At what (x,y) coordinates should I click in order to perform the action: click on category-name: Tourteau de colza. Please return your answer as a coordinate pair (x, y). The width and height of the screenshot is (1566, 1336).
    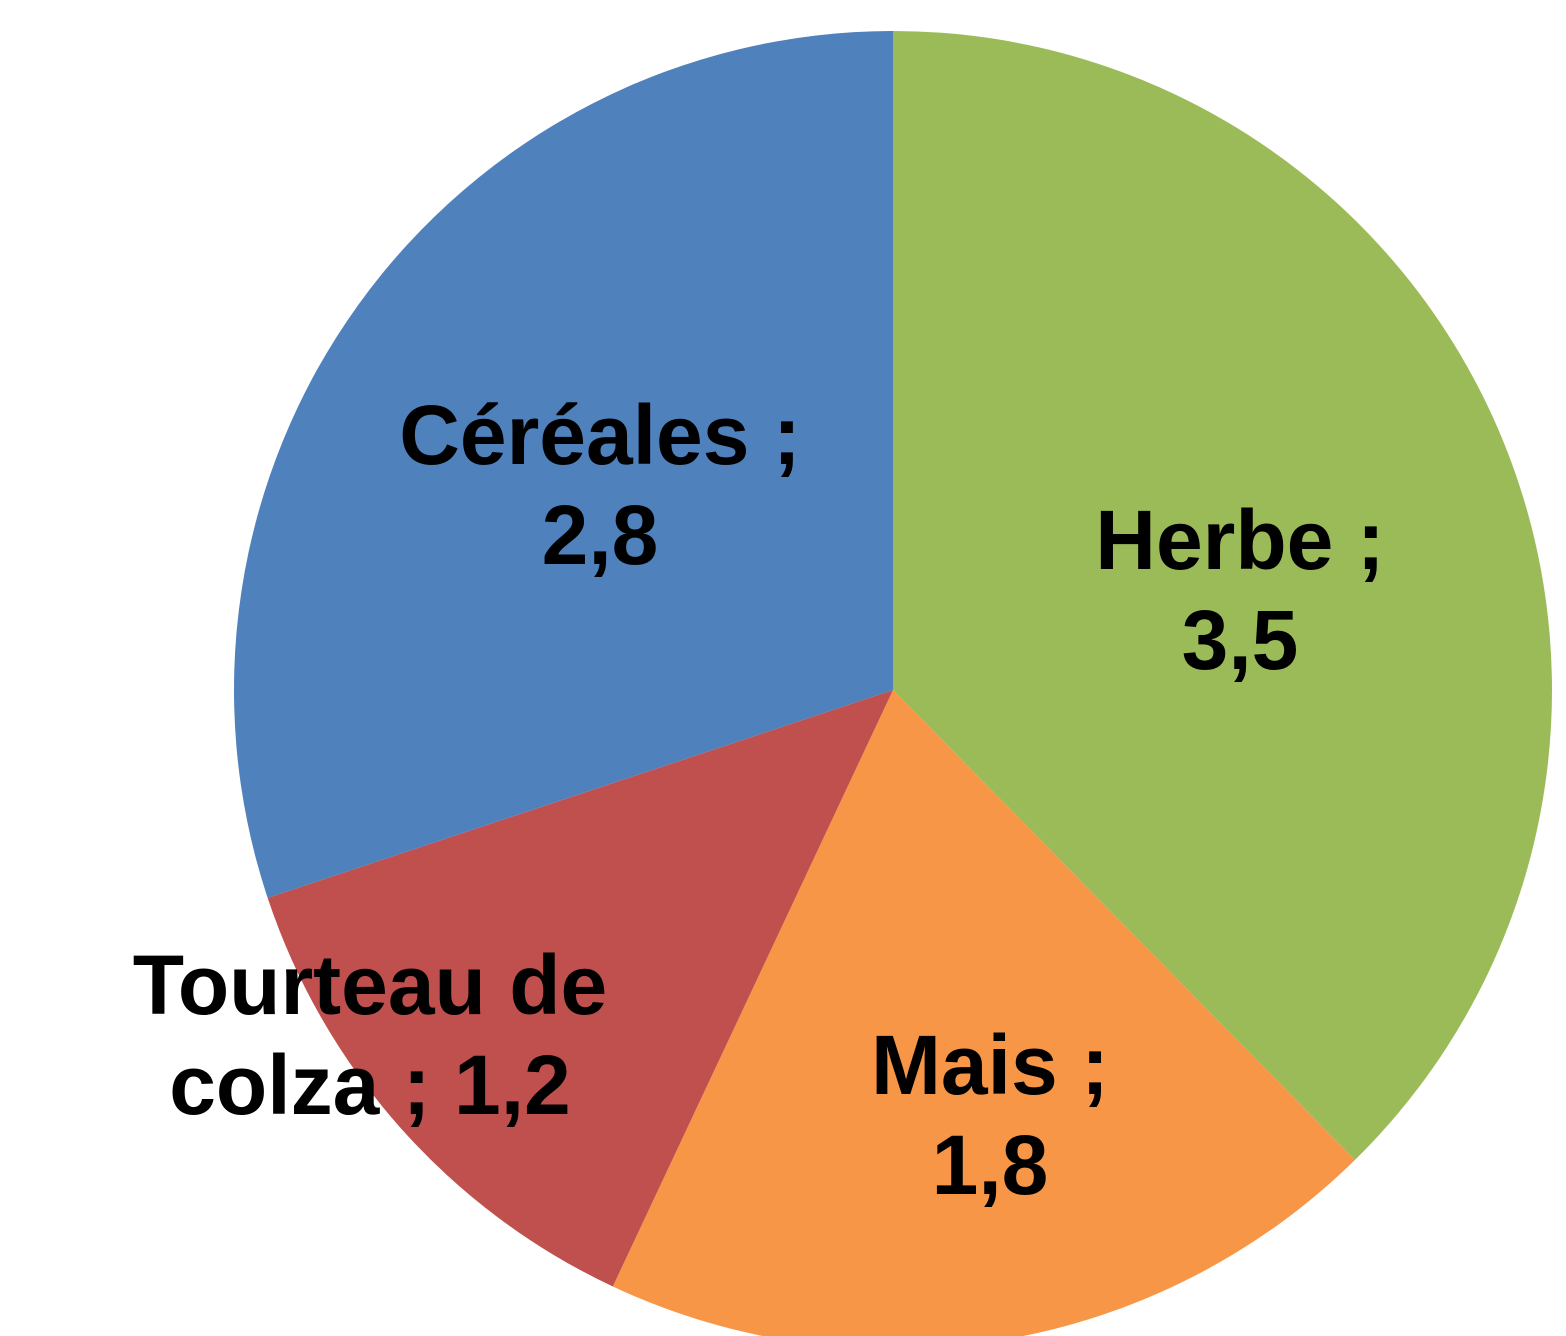
    Looking at the image, I should click on (370, 1035).